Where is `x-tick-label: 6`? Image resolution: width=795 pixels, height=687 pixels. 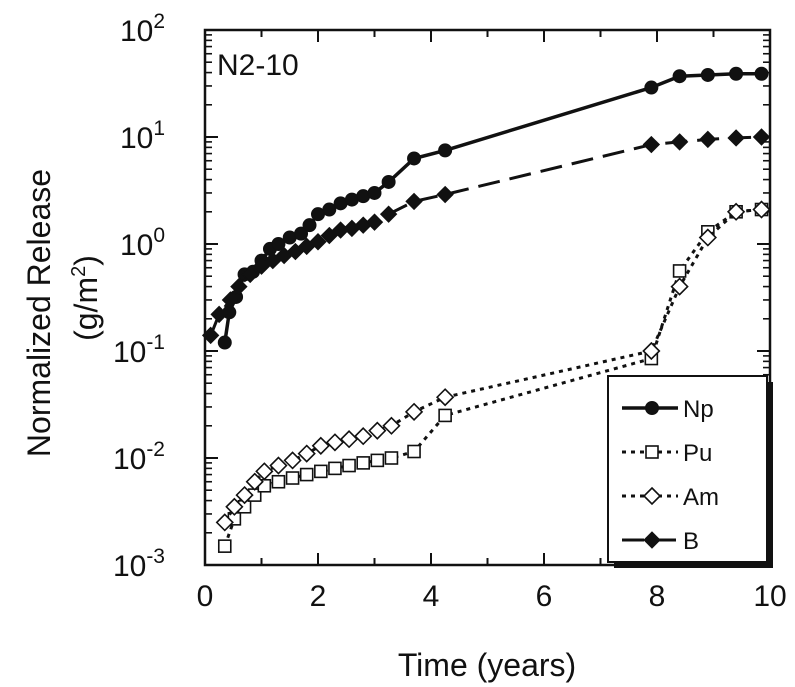 x-tick-label: 6 is located at coordinates (544, 596).